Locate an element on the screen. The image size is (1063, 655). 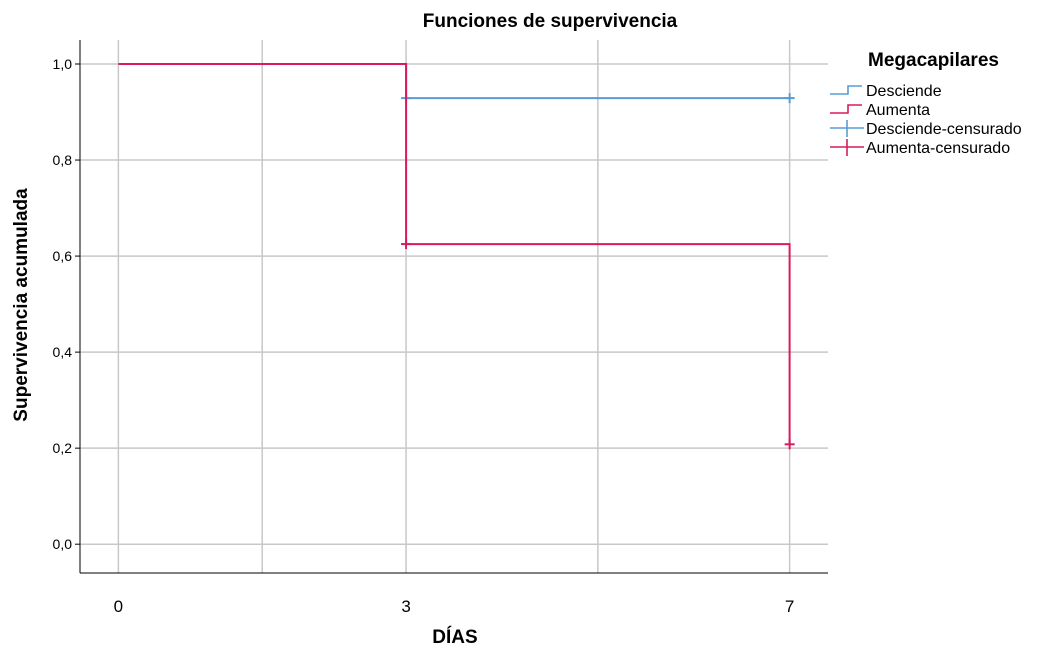
legend-title: Megacapilares is located at coordinates (933, 60).